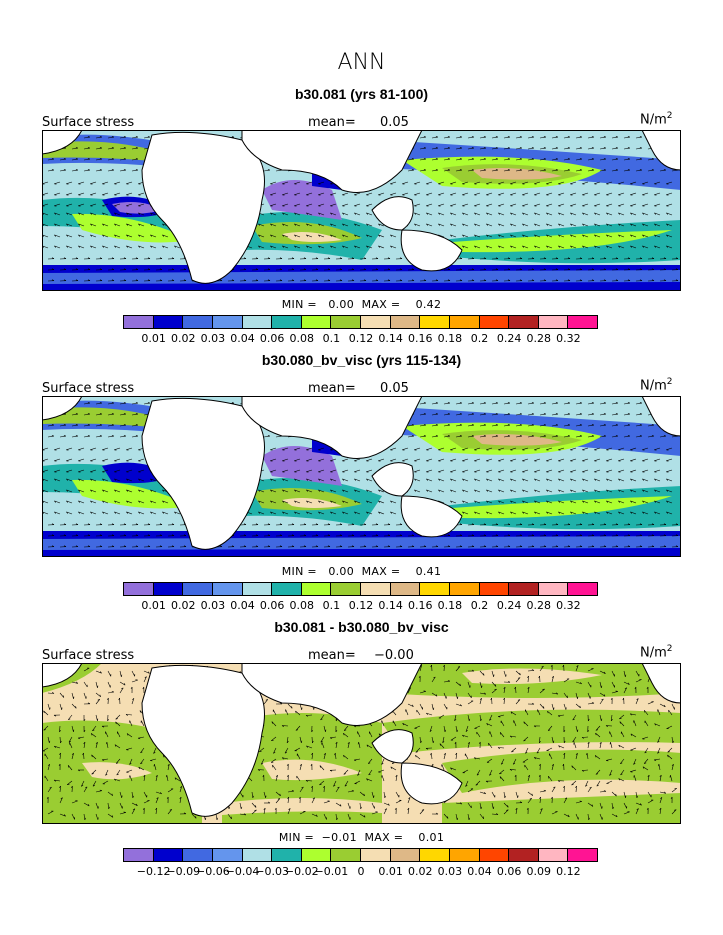  I want to click on panel-3-title: b30.081 - b30.080_bv_visc, so click(361, 627).